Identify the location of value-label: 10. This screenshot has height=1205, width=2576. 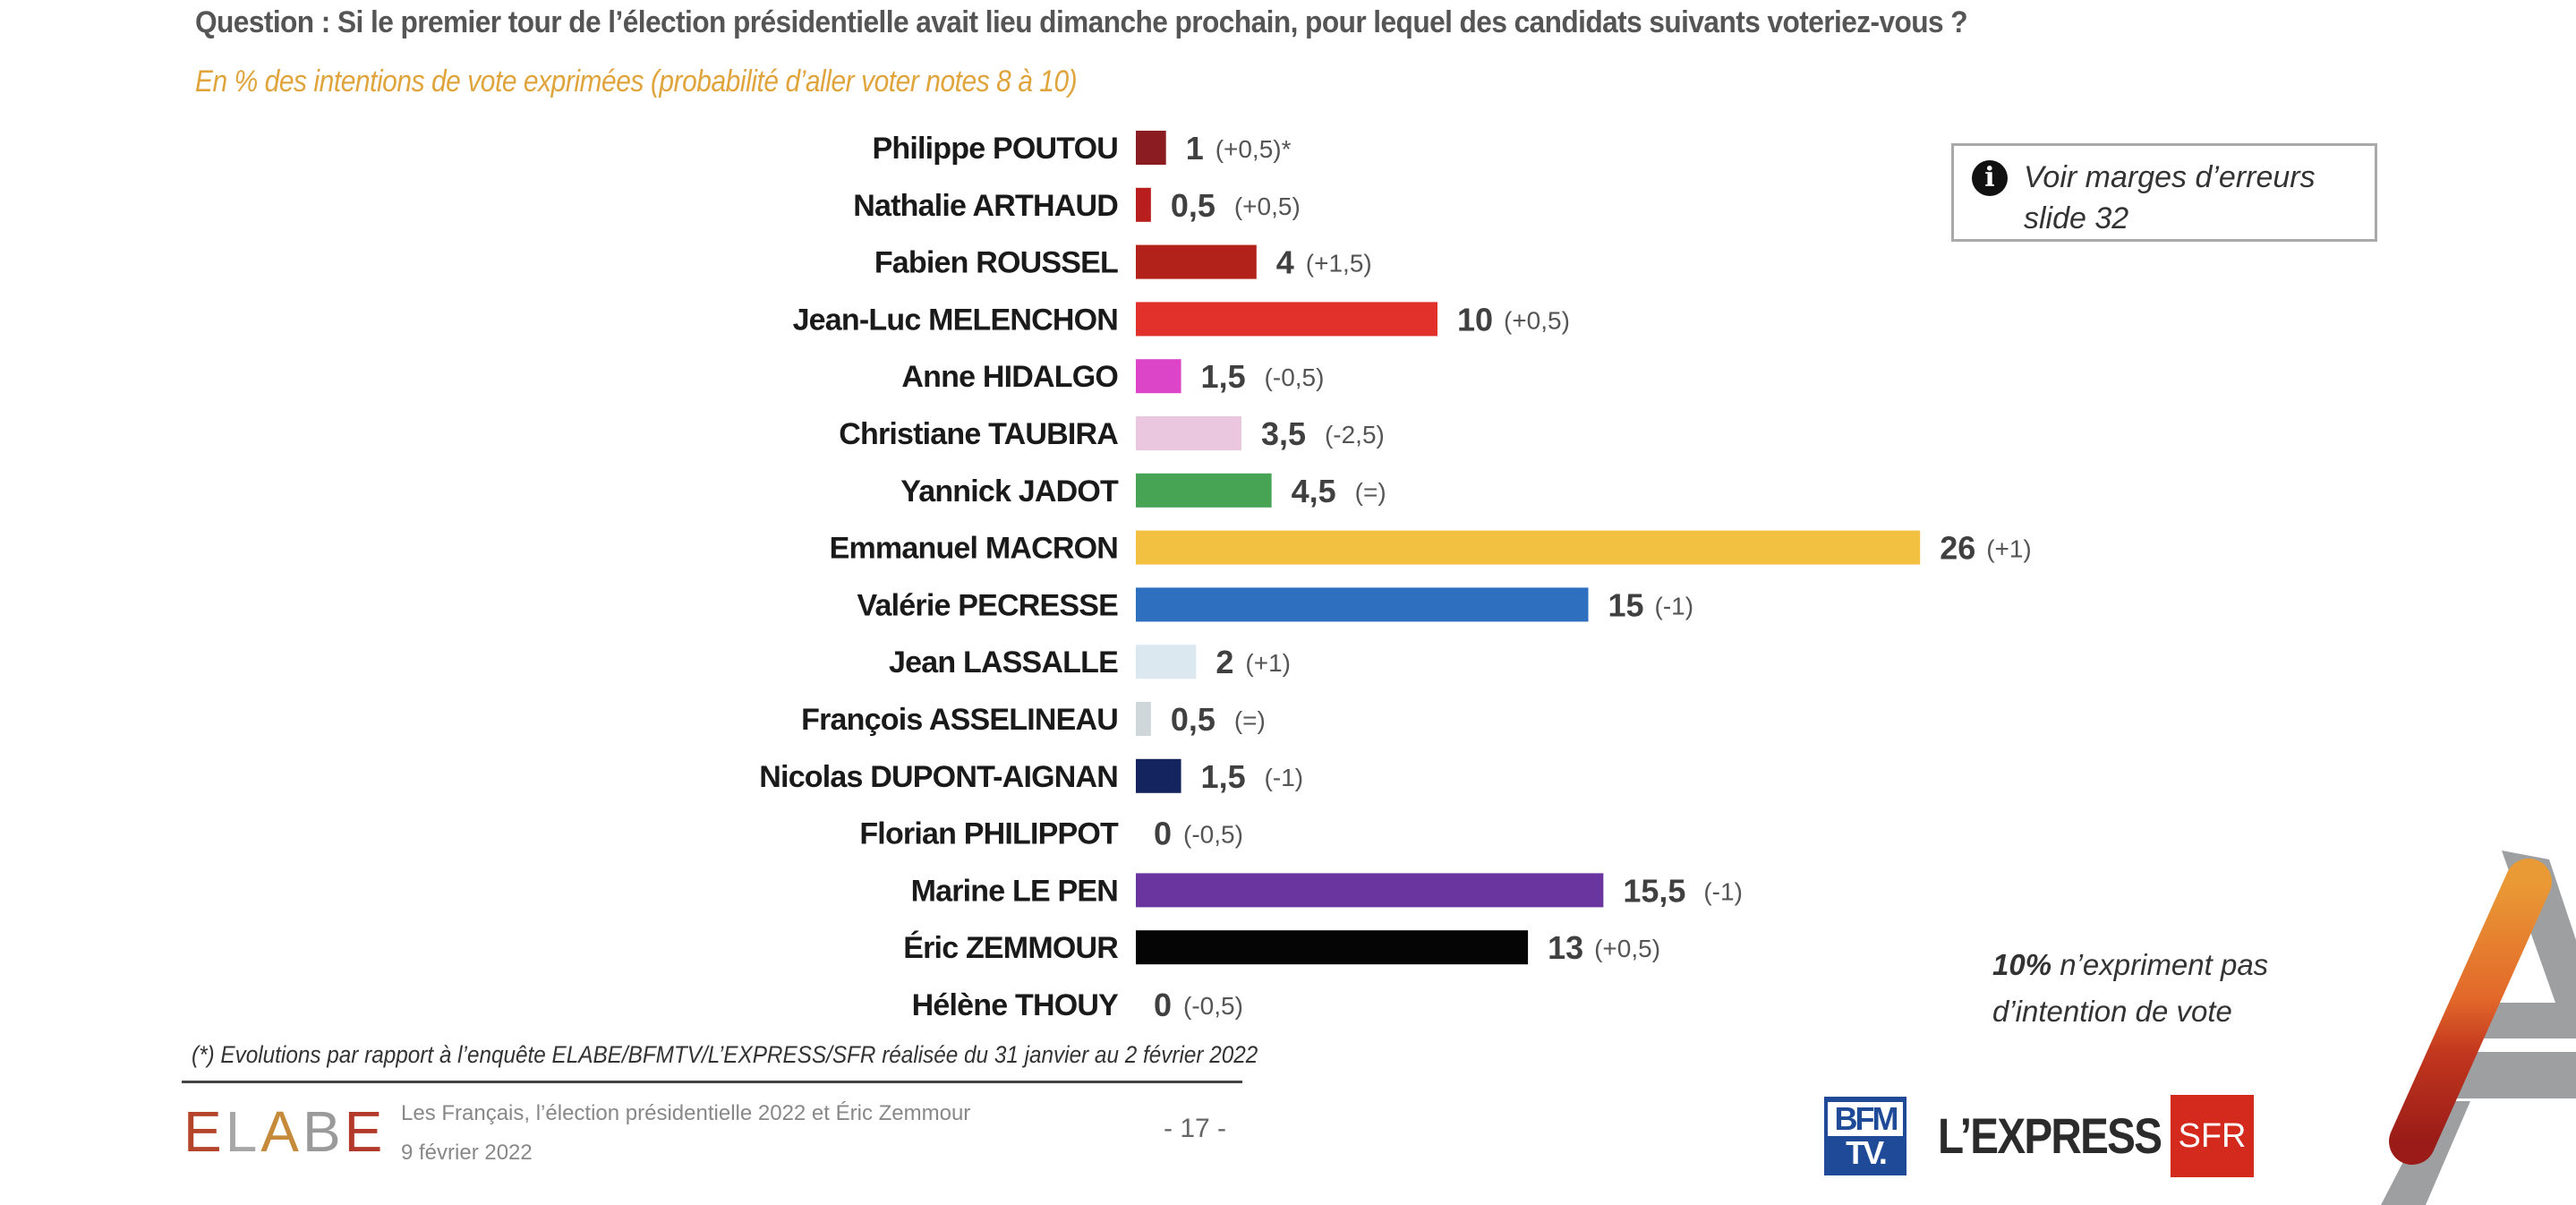
(1475, 319).